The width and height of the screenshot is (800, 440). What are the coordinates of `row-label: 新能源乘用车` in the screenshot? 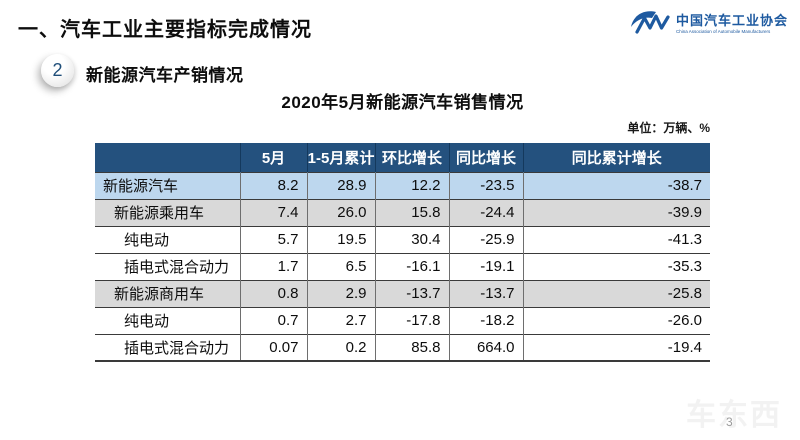 It's located at (167, 212).